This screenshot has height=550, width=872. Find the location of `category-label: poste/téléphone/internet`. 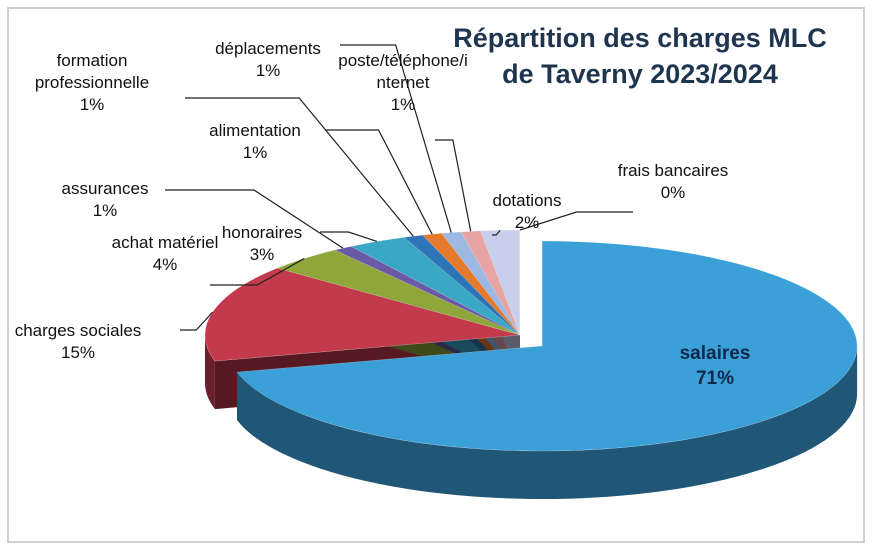

category-label: poste/téléphone/internet is located at coordinates (403, 72).